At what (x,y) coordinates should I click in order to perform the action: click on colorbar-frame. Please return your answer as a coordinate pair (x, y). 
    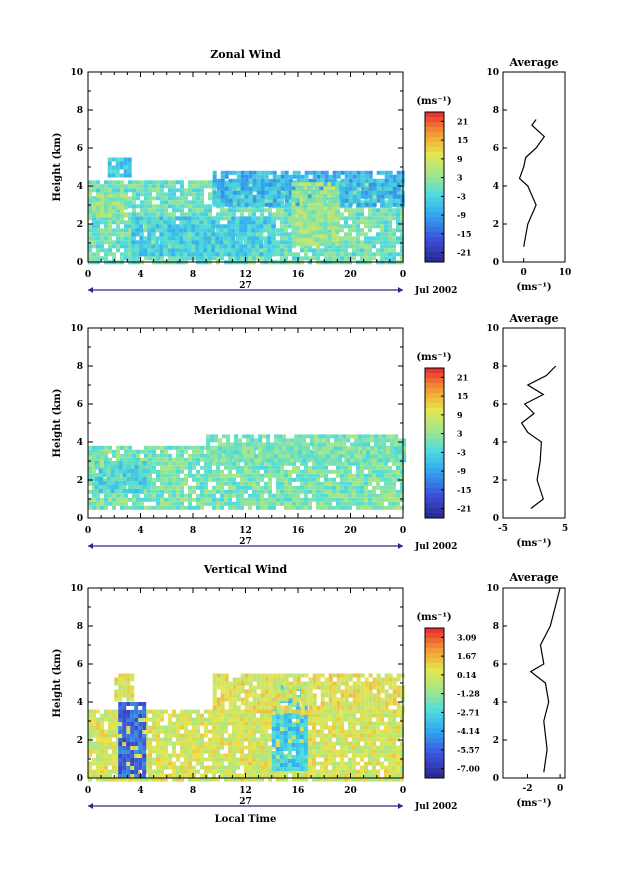
    Looking at the image, I should click on (434, 443).